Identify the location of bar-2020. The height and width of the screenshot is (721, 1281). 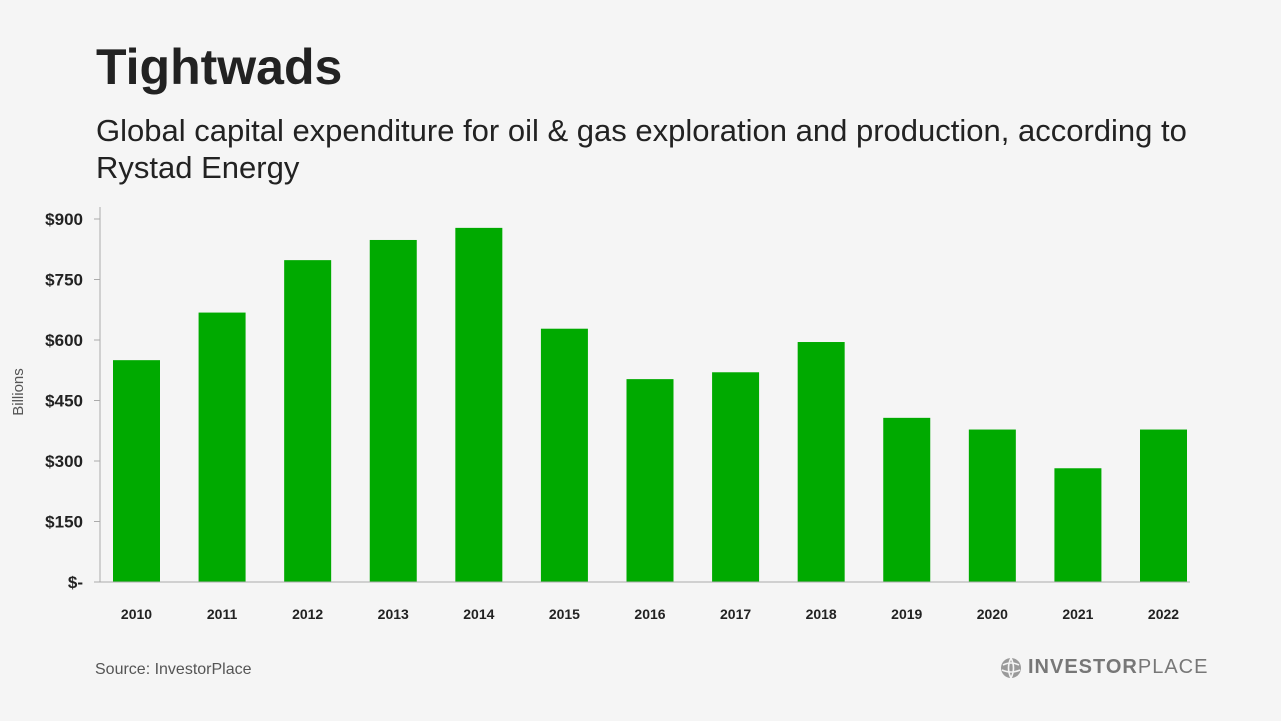
(992, 505).